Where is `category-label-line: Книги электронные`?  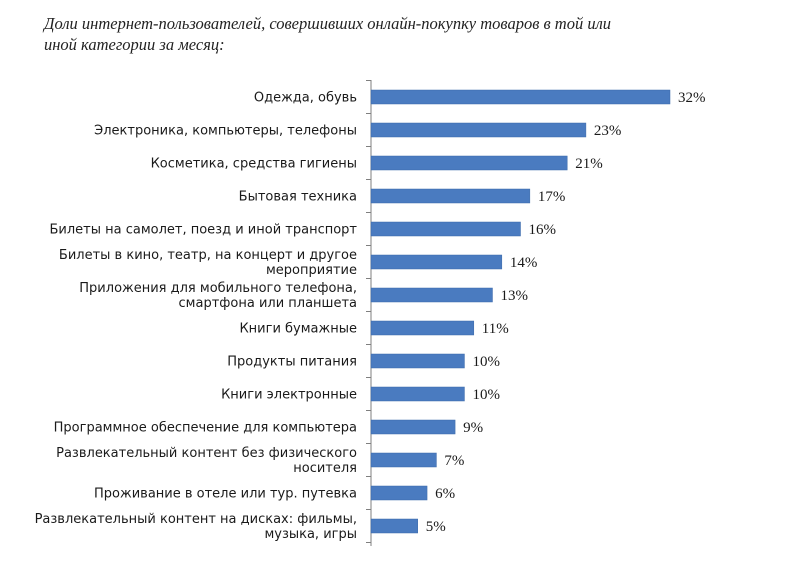 category-label-line: Книги электронные is located at coordinates (289, 395).